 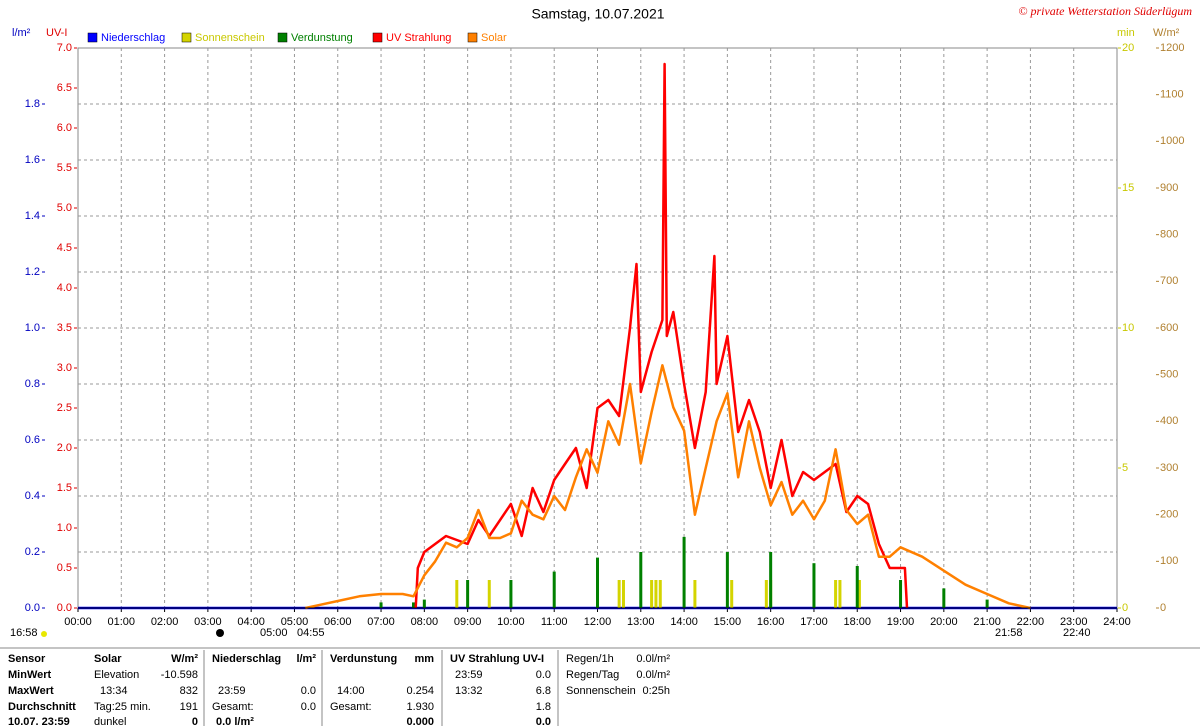 What do you see at coordinates (1172, 141) in the screenshot?
I see `y-tick-label: 1000` at bounding box center [1172, 141].